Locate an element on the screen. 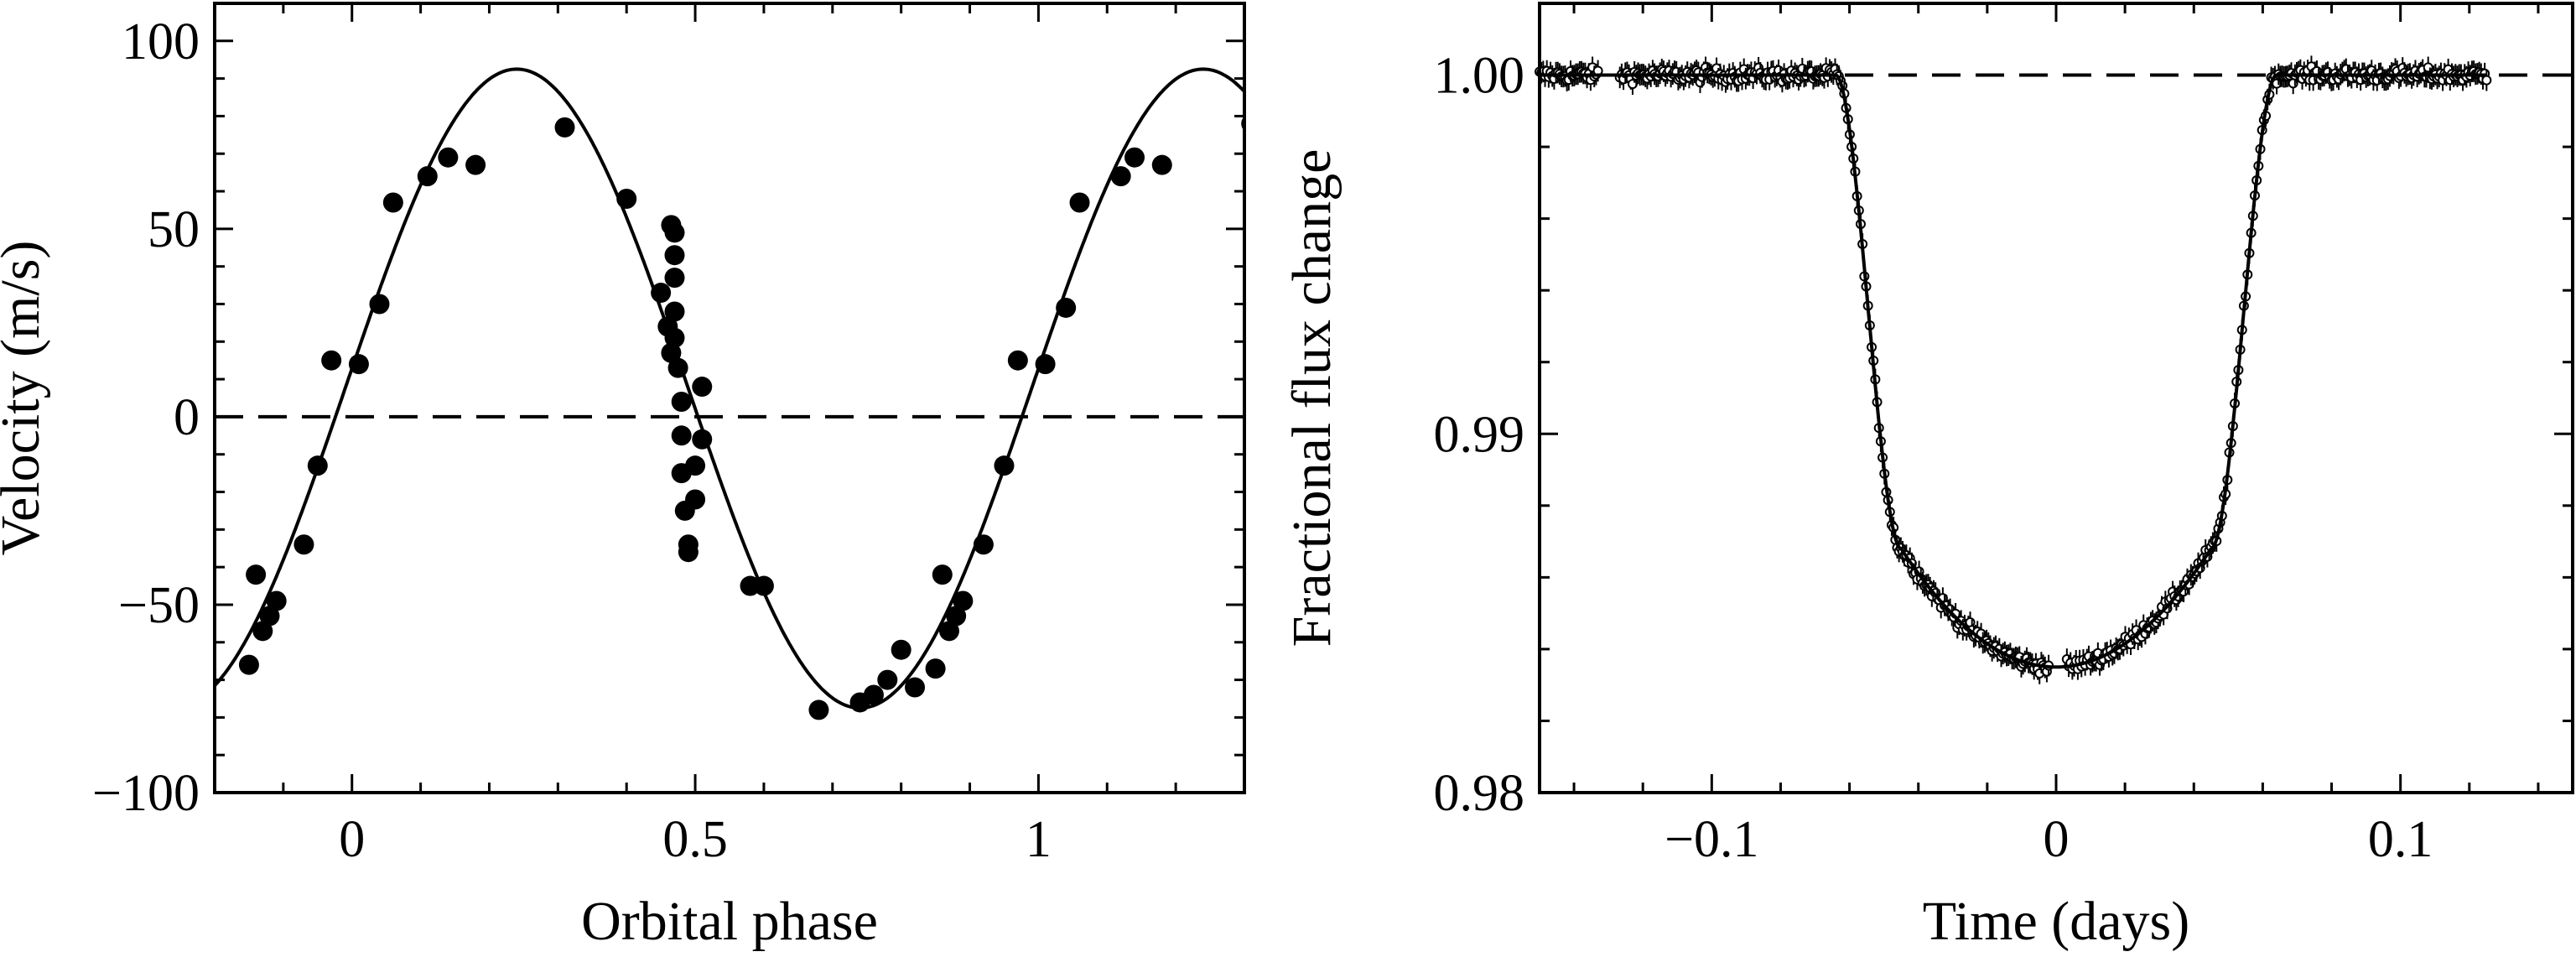 The width and height of the screenshot is (2576, 957). y-tick-label: 1.00 is located at coordinates (1479, 76).